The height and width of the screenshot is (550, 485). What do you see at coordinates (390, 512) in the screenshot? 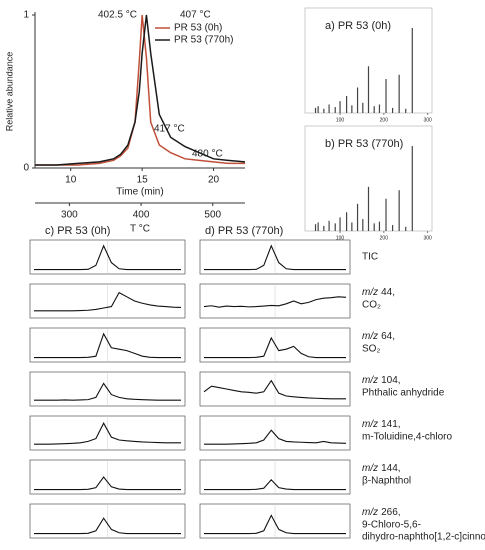
I see `row-label-mass: 266,` at bounding box center [390, 512].